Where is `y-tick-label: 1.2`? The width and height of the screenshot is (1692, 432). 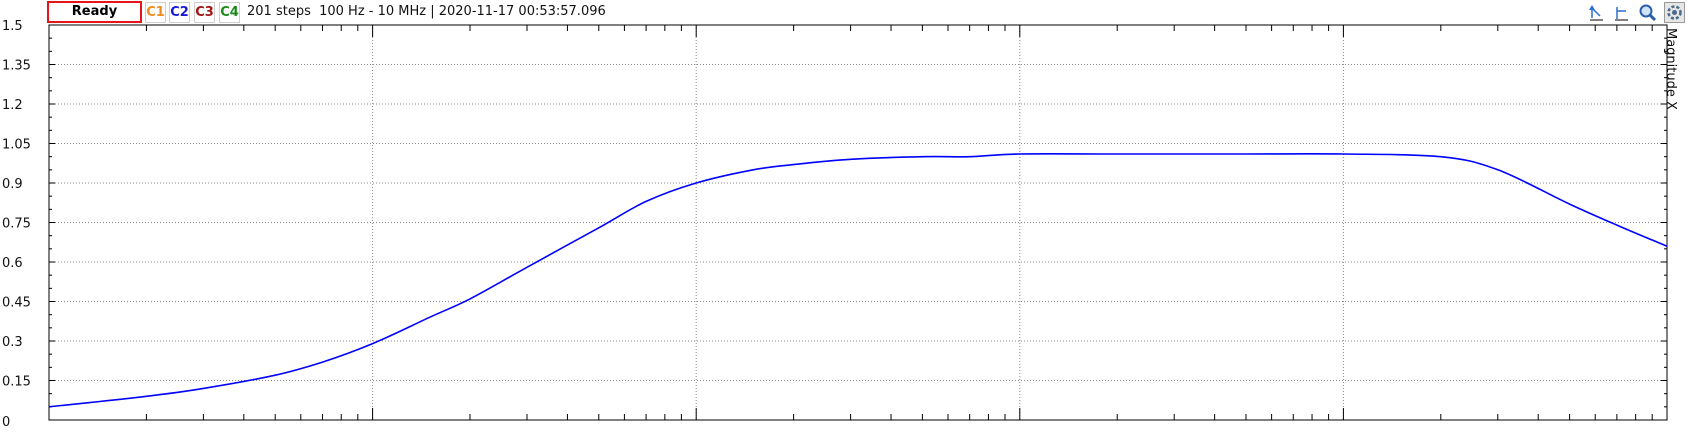 y-tick-label: 1.2 is located at coordinates (12, 105).